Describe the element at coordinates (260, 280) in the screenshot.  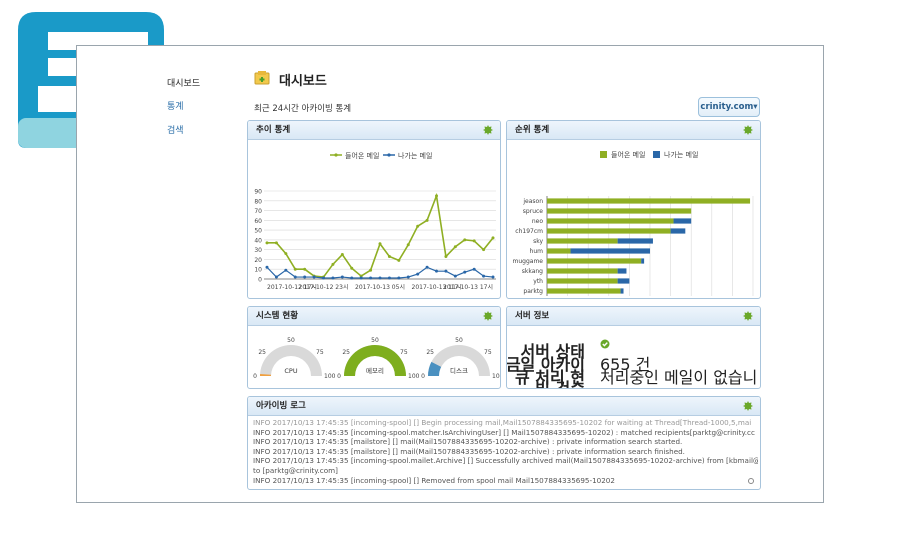
I see `y-tick-label: 0` at that location.